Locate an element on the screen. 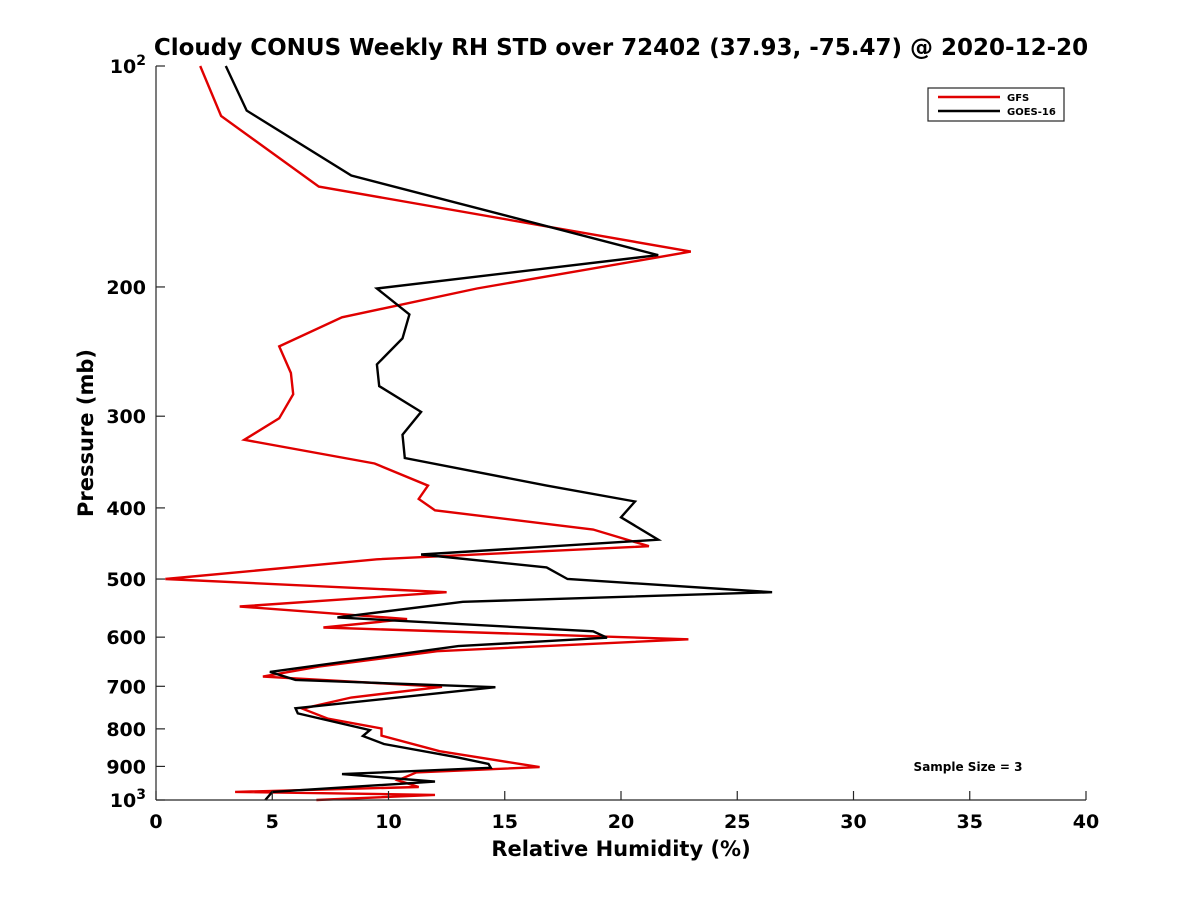 The image size is (1200, 904). y-tick-label: 900 is located at coordinates (126, 767).